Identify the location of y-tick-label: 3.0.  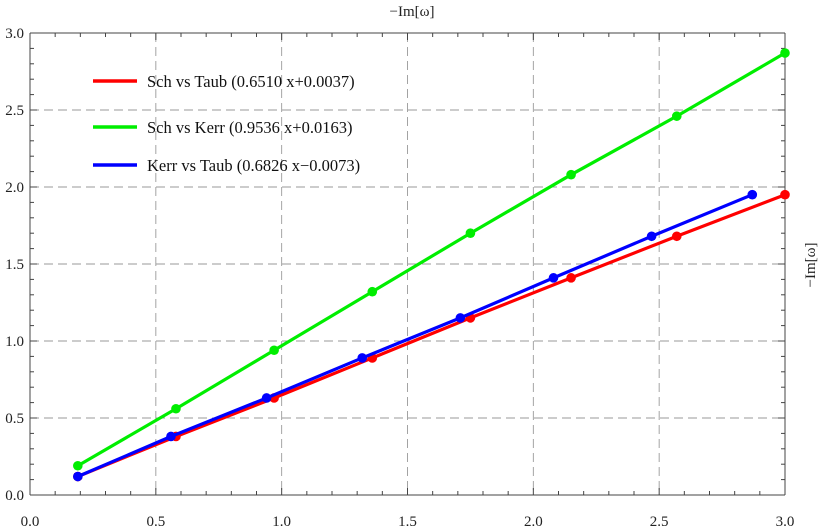
(14, 34).